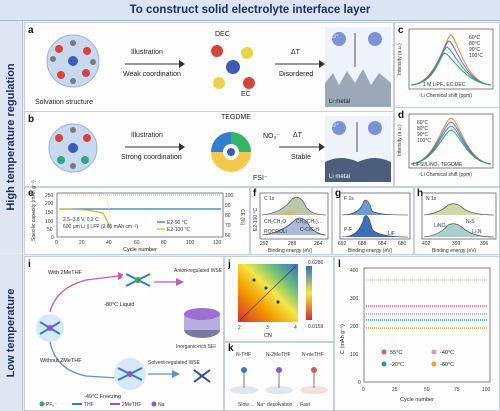 The width and height of the screenshot is (500, 411). Describe the element at coordinates (343, 339) in the screenshot. I see `panel-l-ylabel: C (mAh g⁻¹)` at that location.